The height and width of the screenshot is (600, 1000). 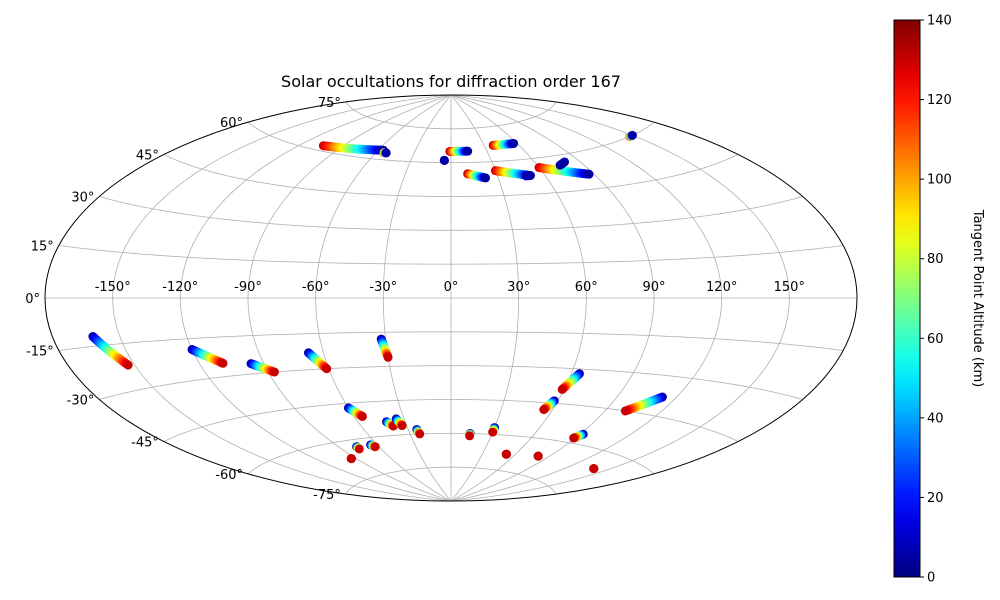 I want to click on lat-tick-label: -45°, so click(x=145, y=443).